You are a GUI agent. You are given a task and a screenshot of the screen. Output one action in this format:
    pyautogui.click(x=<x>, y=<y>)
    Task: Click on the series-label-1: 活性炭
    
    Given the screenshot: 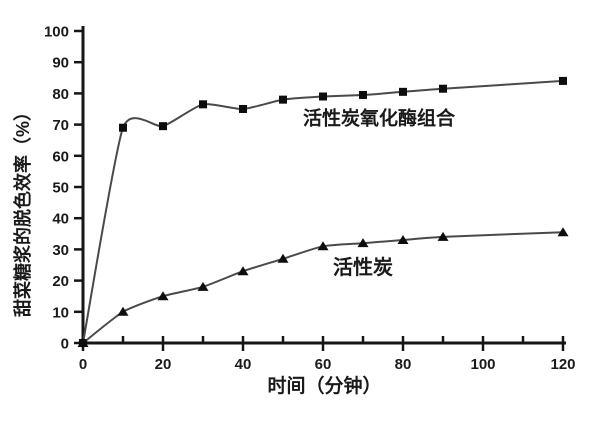 What is the action you would take?
    pyautogui.click(x=363, y=267)
    